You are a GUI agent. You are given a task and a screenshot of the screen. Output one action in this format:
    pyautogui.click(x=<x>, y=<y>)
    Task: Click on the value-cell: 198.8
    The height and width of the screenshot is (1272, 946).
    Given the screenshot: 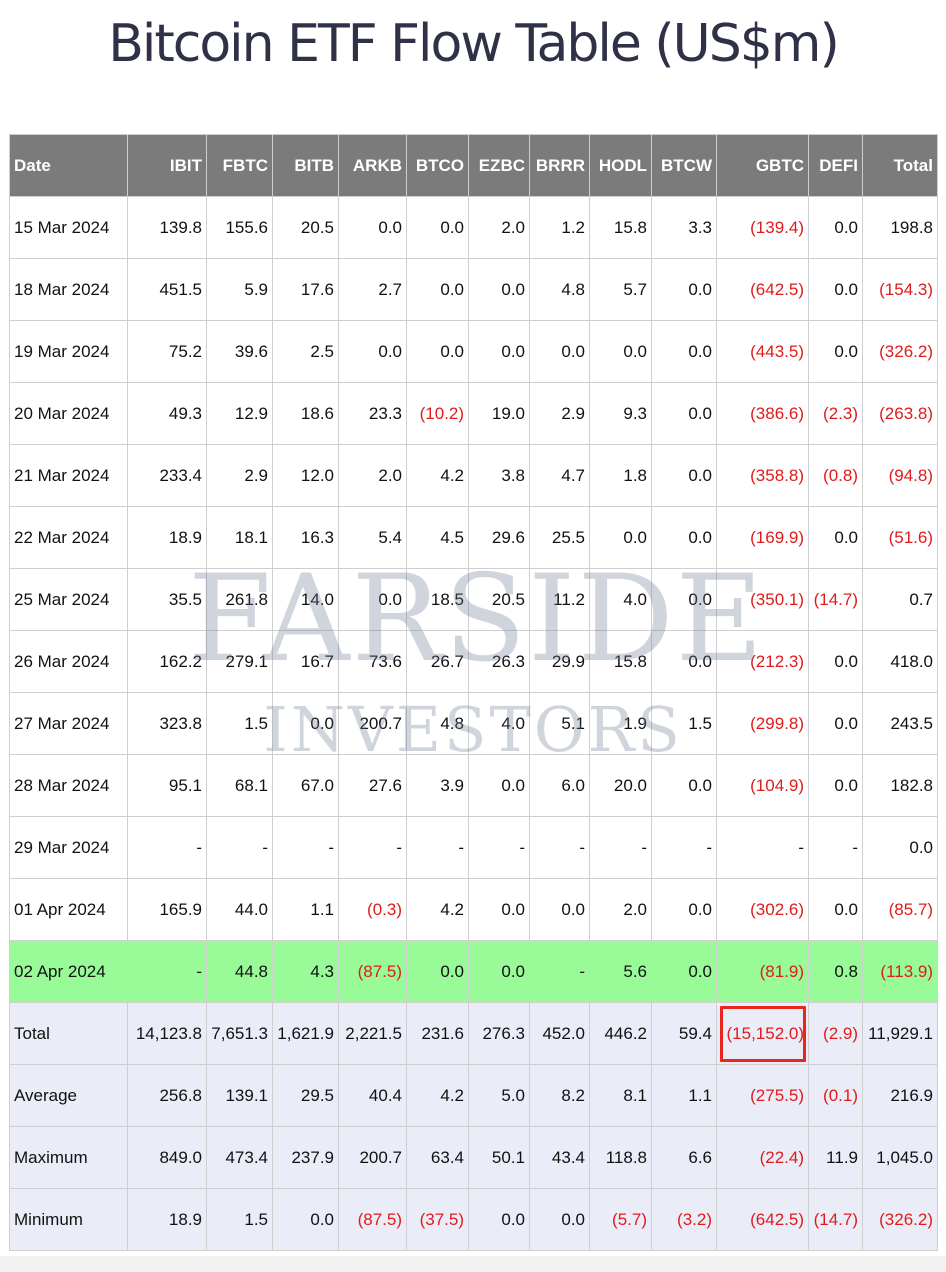 What is the action you would take?
    pyautogui.click(x=900, y=227)
    